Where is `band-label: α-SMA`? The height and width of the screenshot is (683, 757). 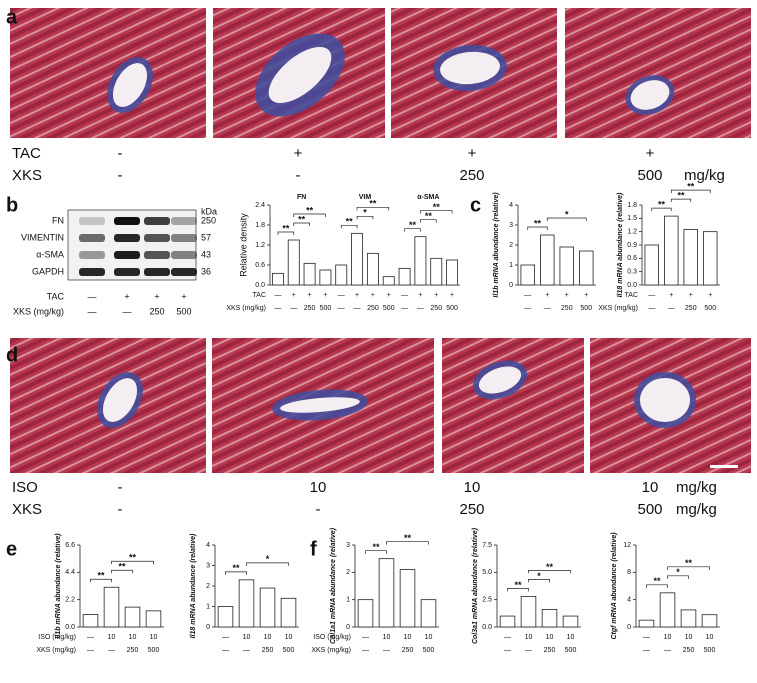 band-label: α-SMA is located at coordinates (50, 254).